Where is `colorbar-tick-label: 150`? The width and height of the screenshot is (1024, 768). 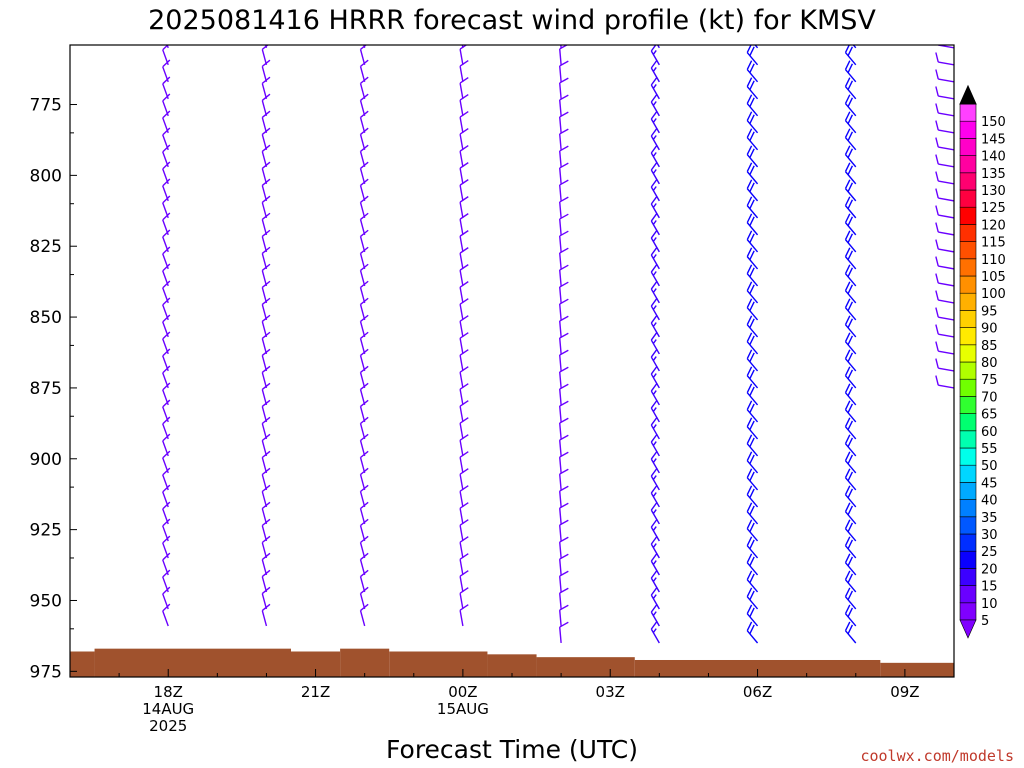
colorbar-tick-label: 150 is located at coordinates (993, 122).